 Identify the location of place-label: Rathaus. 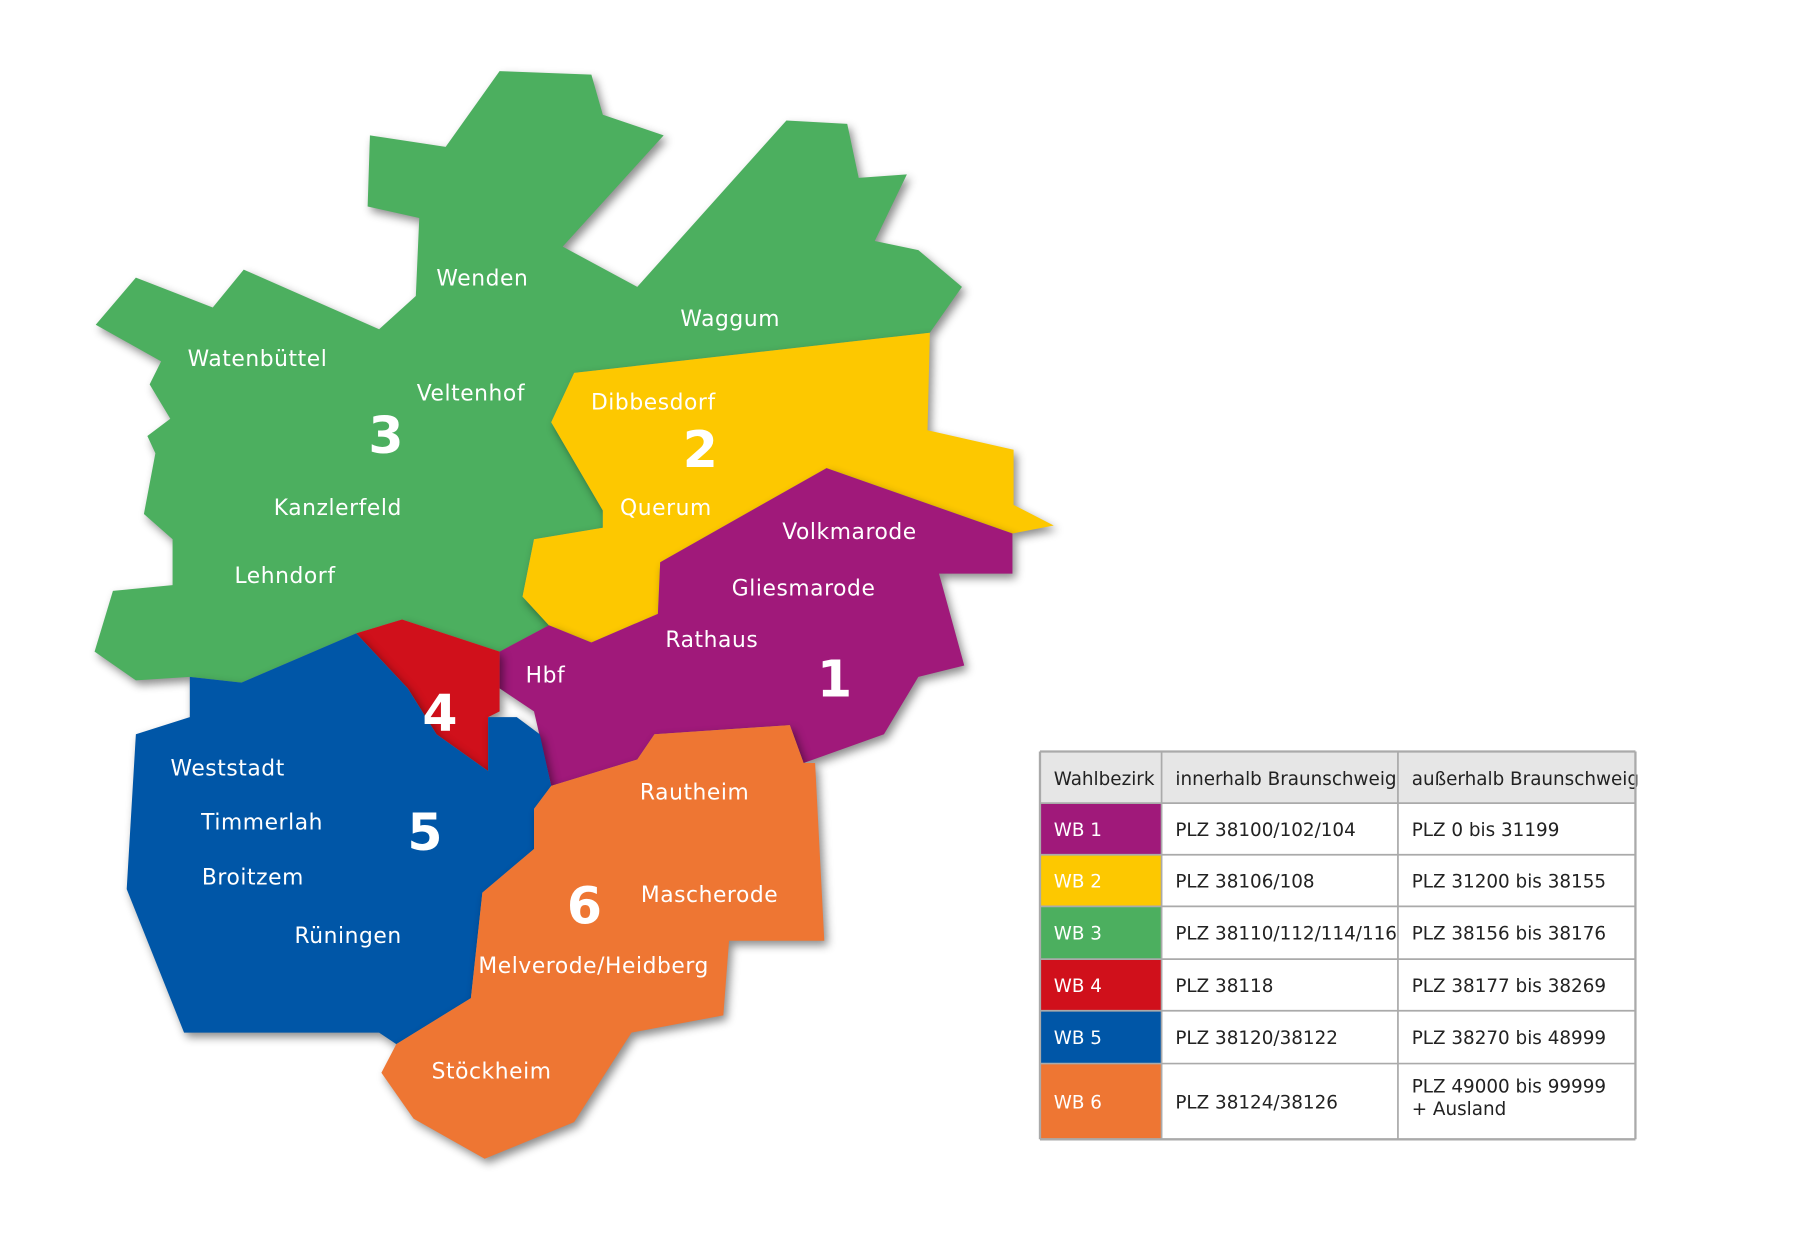
(711, 640).